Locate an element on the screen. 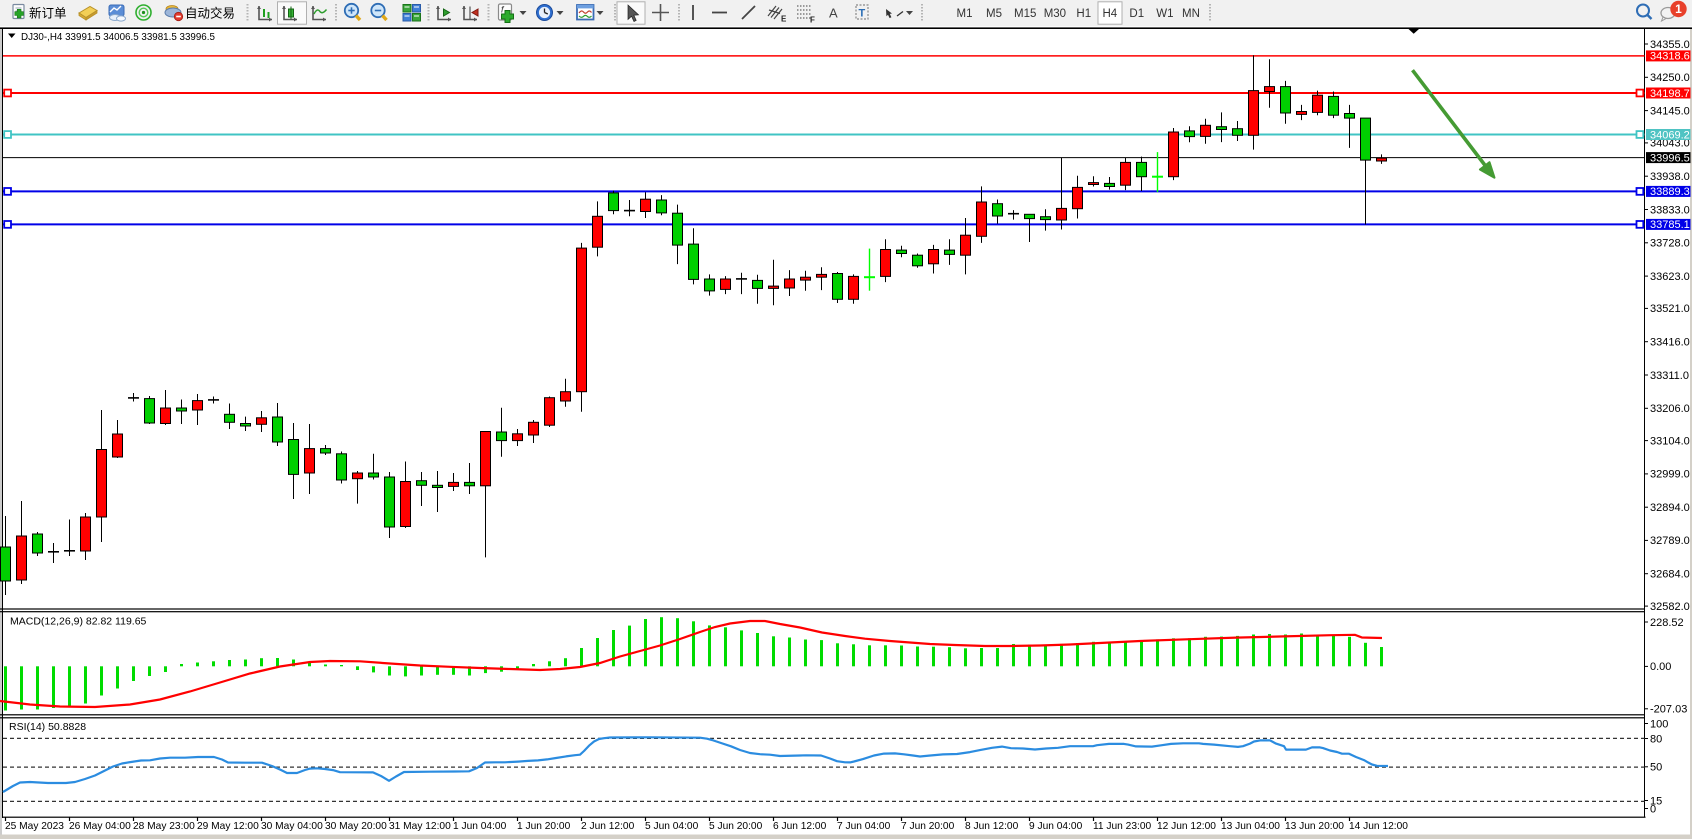 Image resolution: width=1692 pixels, height=839 pixels. svg-text: 7 Jun 04:00 is located at coordinates (864, 826).